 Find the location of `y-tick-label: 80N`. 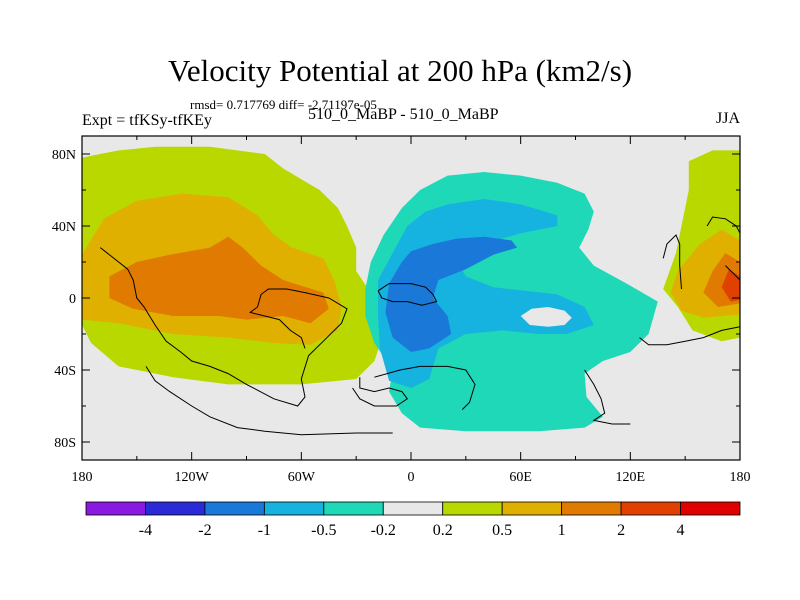

y-tick-label: 80N is located at coordinates (64, 155).